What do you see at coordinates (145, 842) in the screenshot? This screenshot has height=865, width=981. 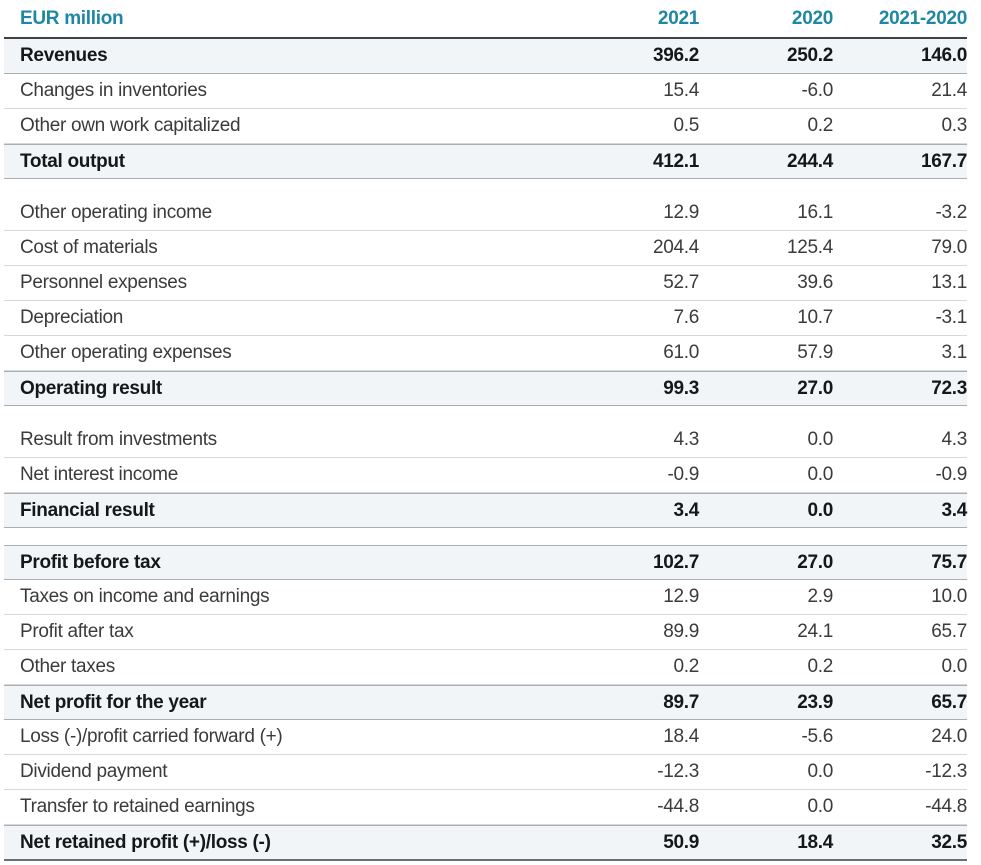 I see `row-label: Net retained profit (+)/loss (-)` at bounding box center [145, 842].